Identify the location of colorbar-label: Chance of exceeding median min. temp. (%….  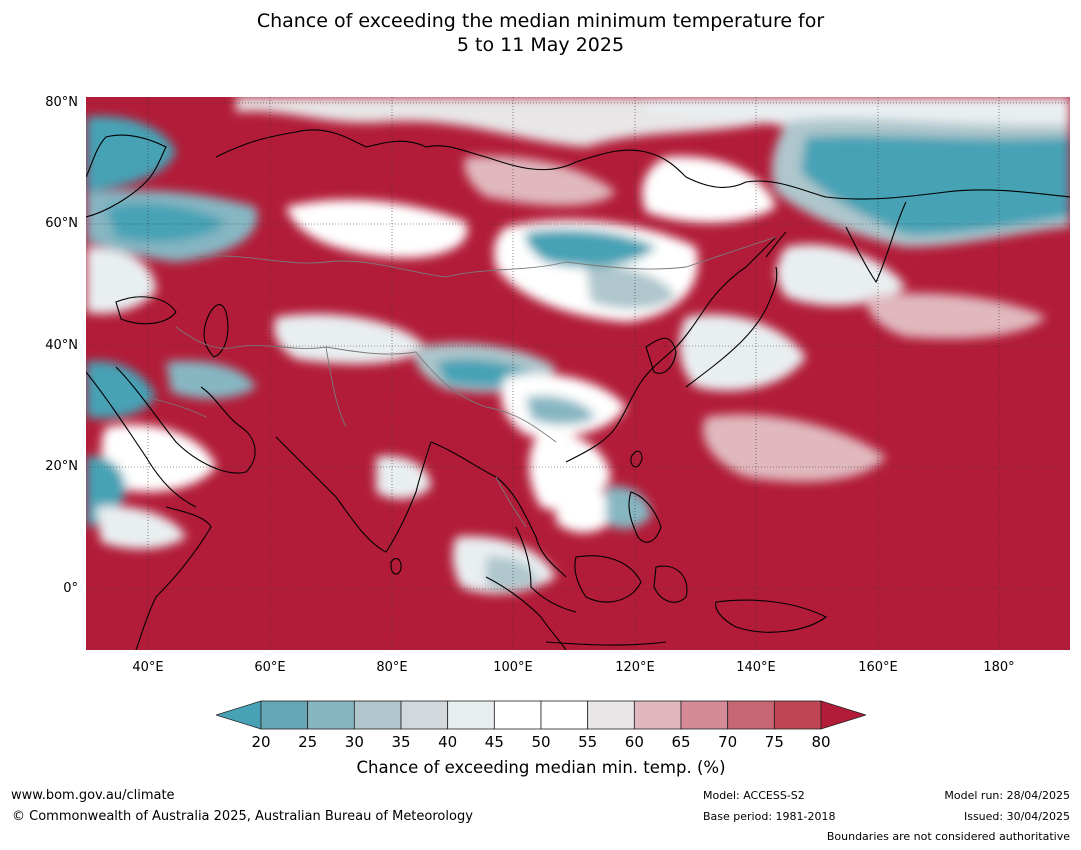
(541, 767).